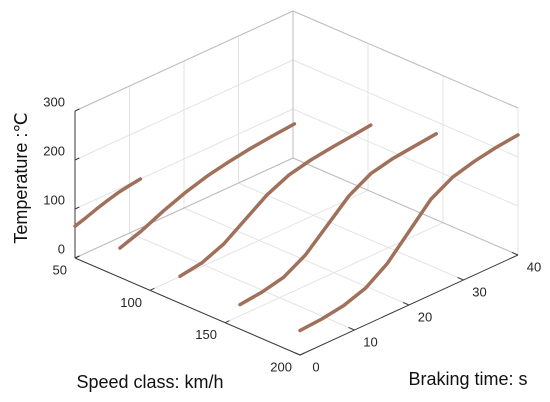 The image size is (550, 402). Describe the element at coordinates (370, 341) in the screenshot. I see `y-tick-label: 10` at that location.